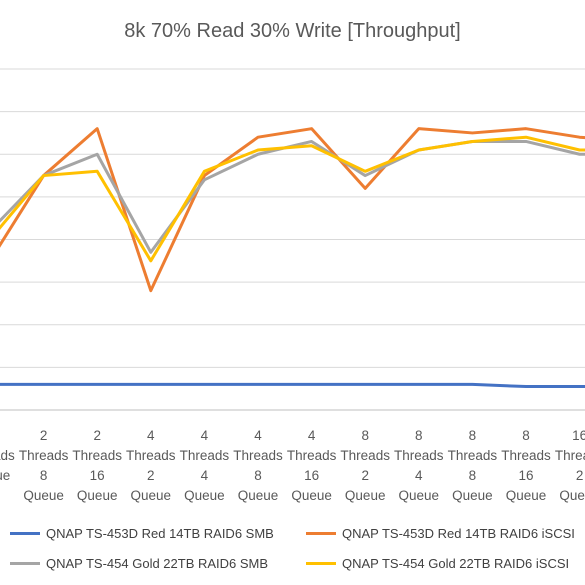  Describe the element at coordinates (456, 563) in the screenshot. I see `legend-label: QNAP TS-454 Gold 22TB RAID6 iSCSI` at that location.